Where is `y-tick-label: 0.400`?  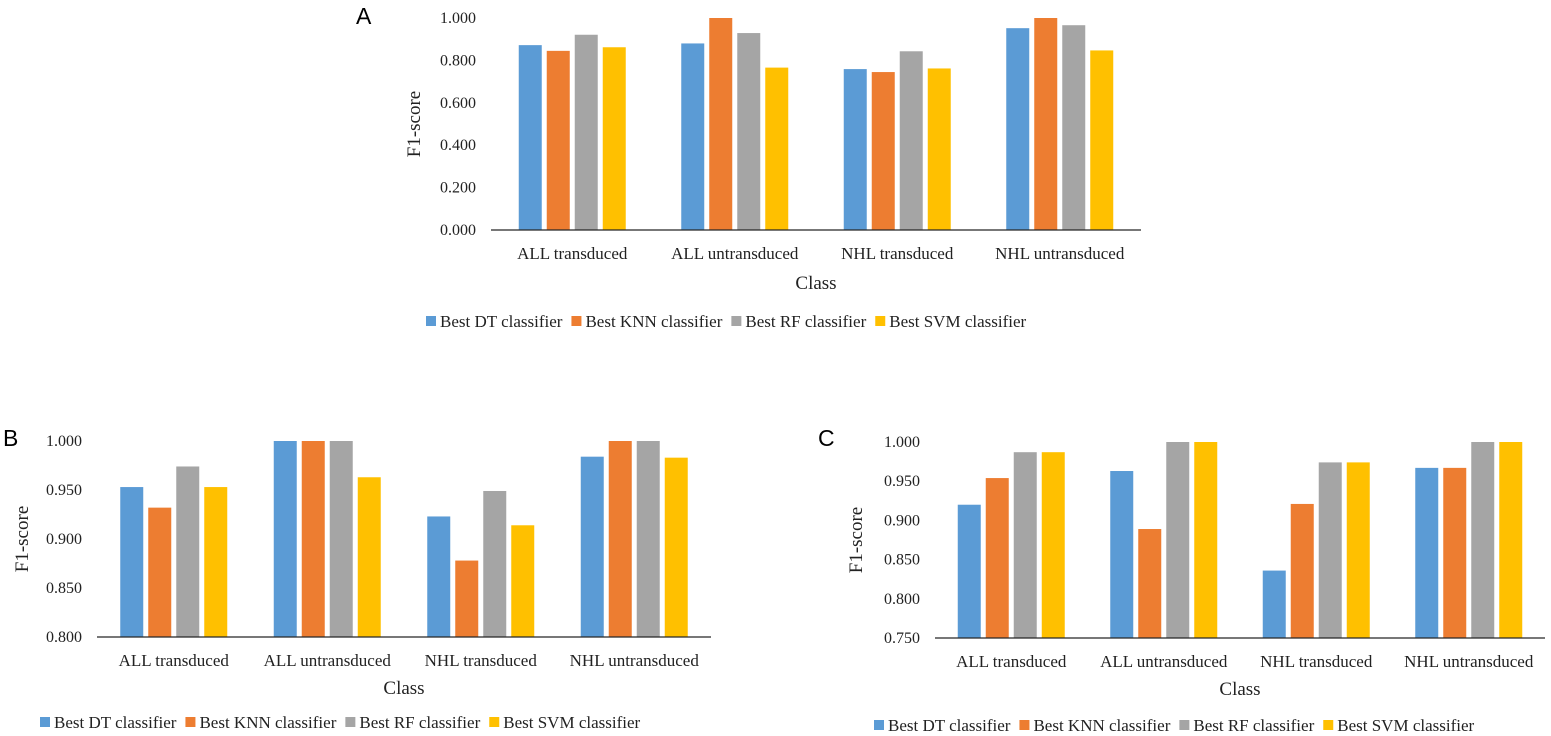 y-tick-label: 0.400 is located at coordinates (458, 145).